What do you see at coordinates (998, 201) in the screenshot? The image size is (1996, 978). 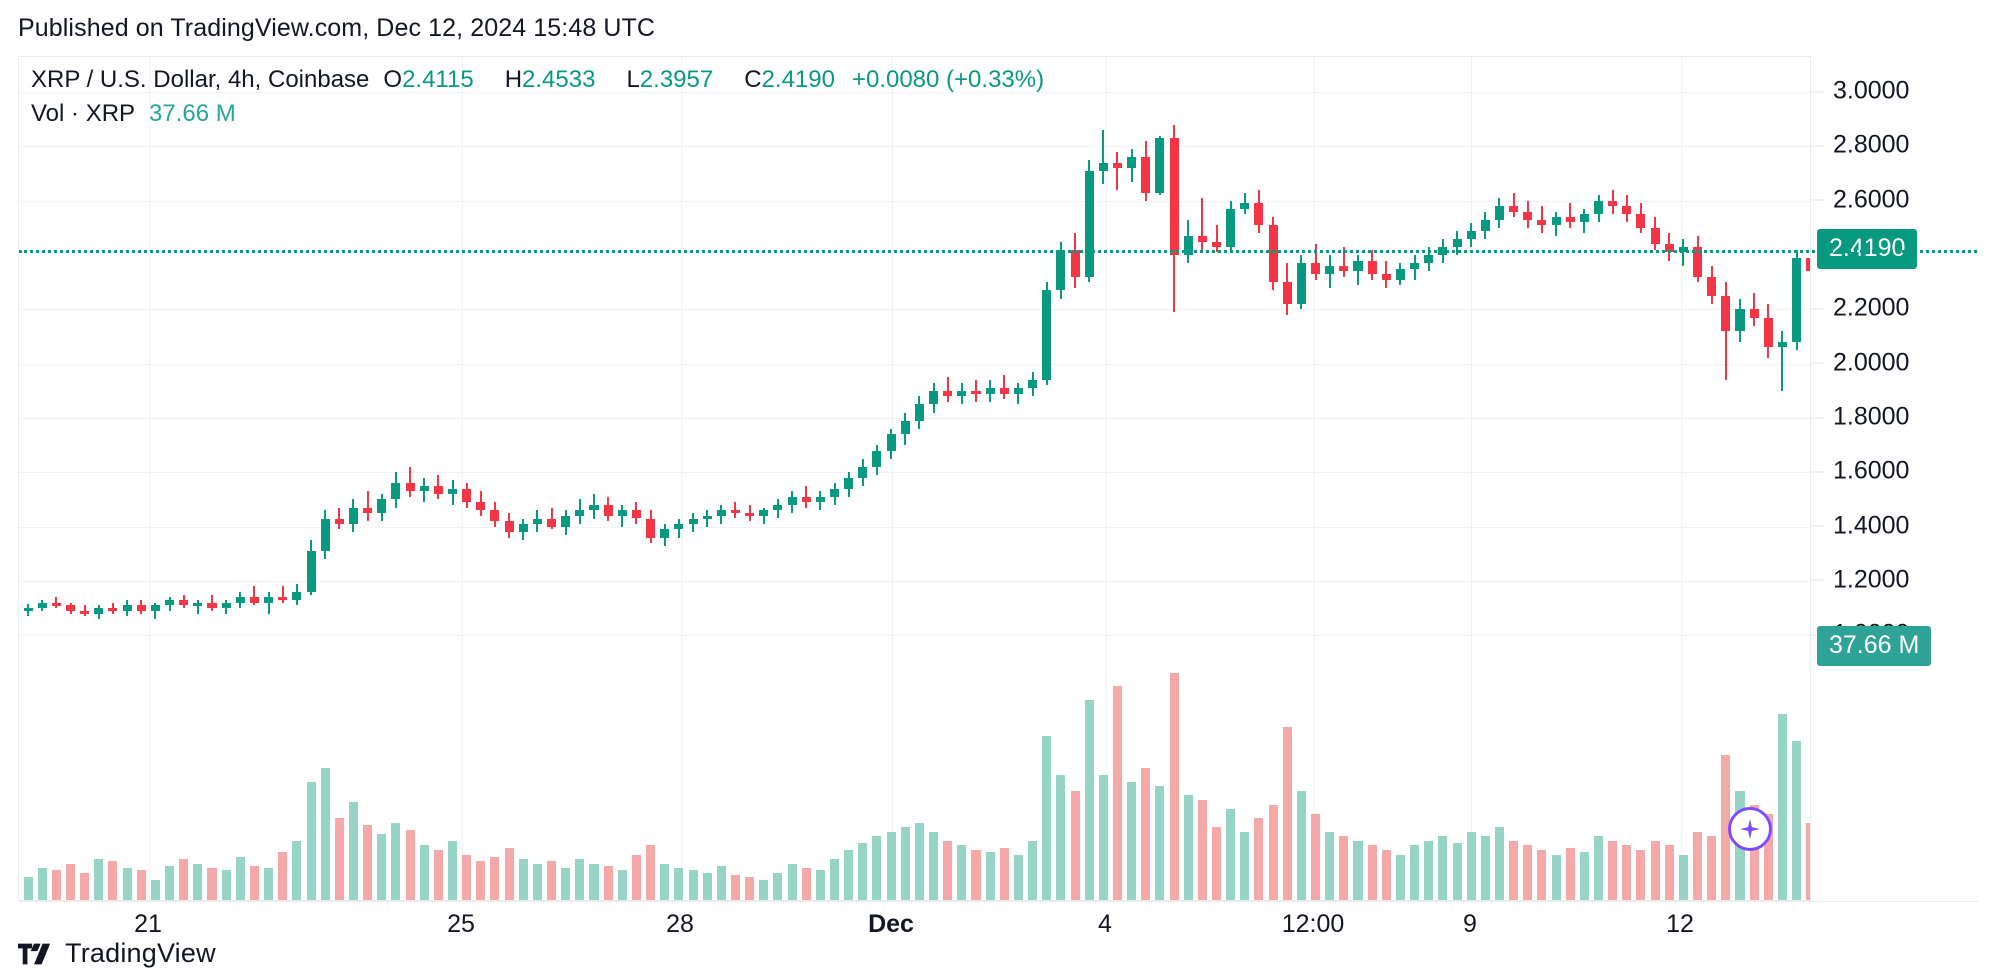 I see `grid-line-horizontal` at bounding box center [998, 201].